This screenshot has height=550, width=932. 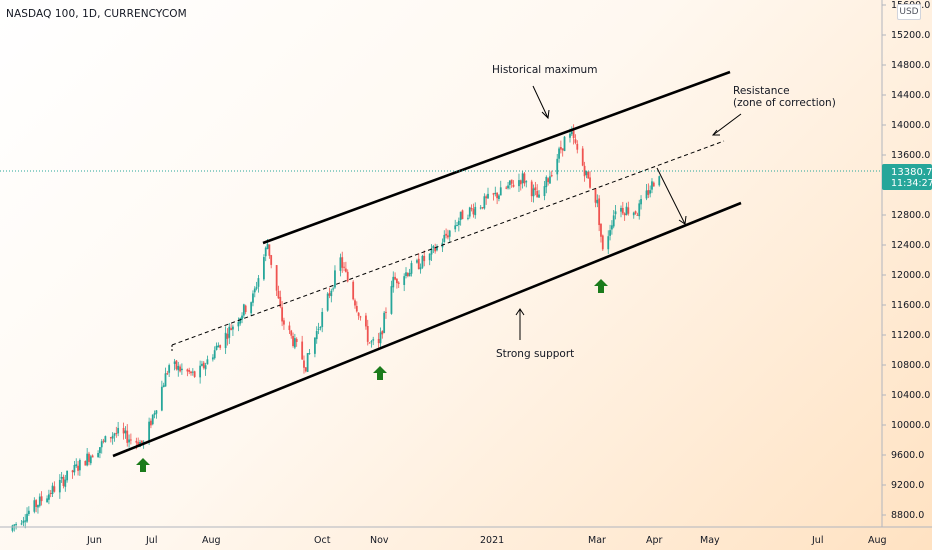 What do you see at coordinates (726, 124) in the screenshot?
I see `resistance-pointer` at bounding box center [726, 124].